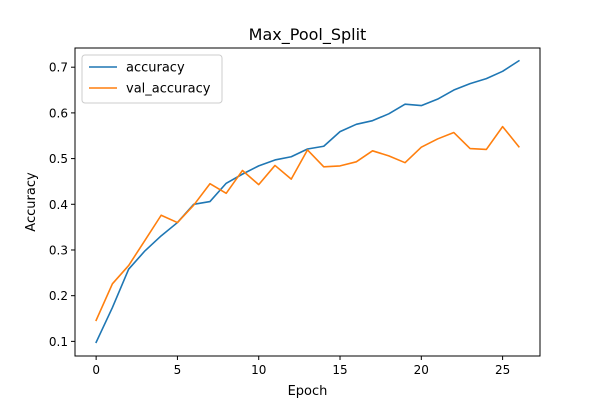 This screenshot has width=600, height=405. I want to click on x-axis-label: Epoch, so click(308, 391).